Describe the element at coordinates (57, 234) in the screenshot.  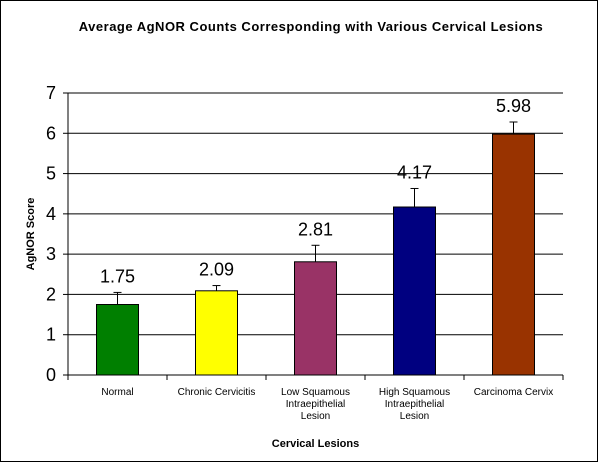
I see `y-axis-ticks: 0 1 2 3 4 5 6 7` at that location.